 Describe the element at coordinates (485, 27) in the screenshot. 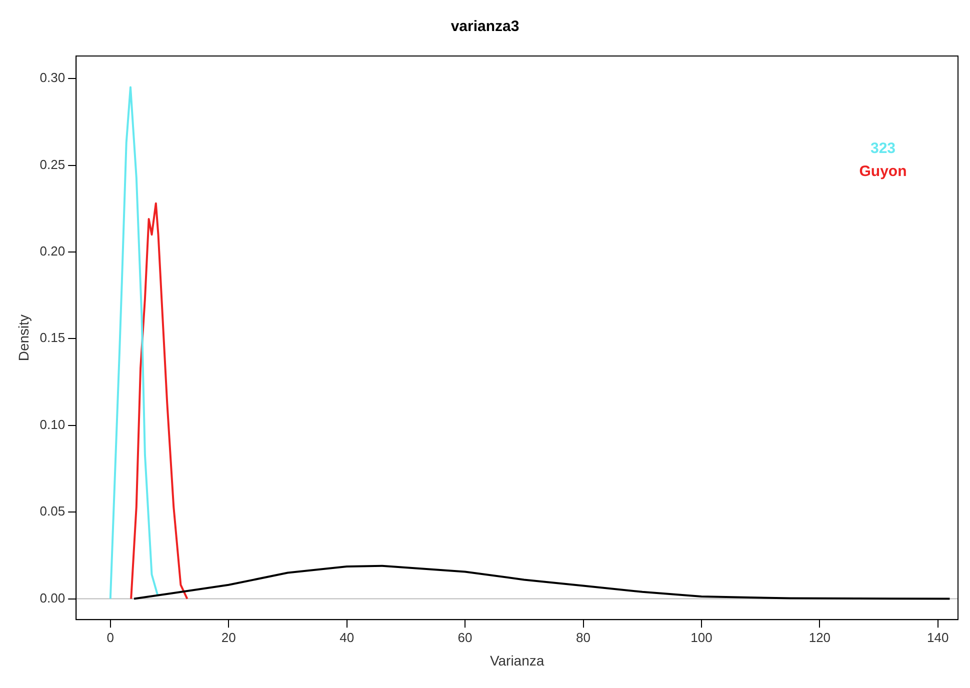

I see `chart-title: varianza3` at that location.